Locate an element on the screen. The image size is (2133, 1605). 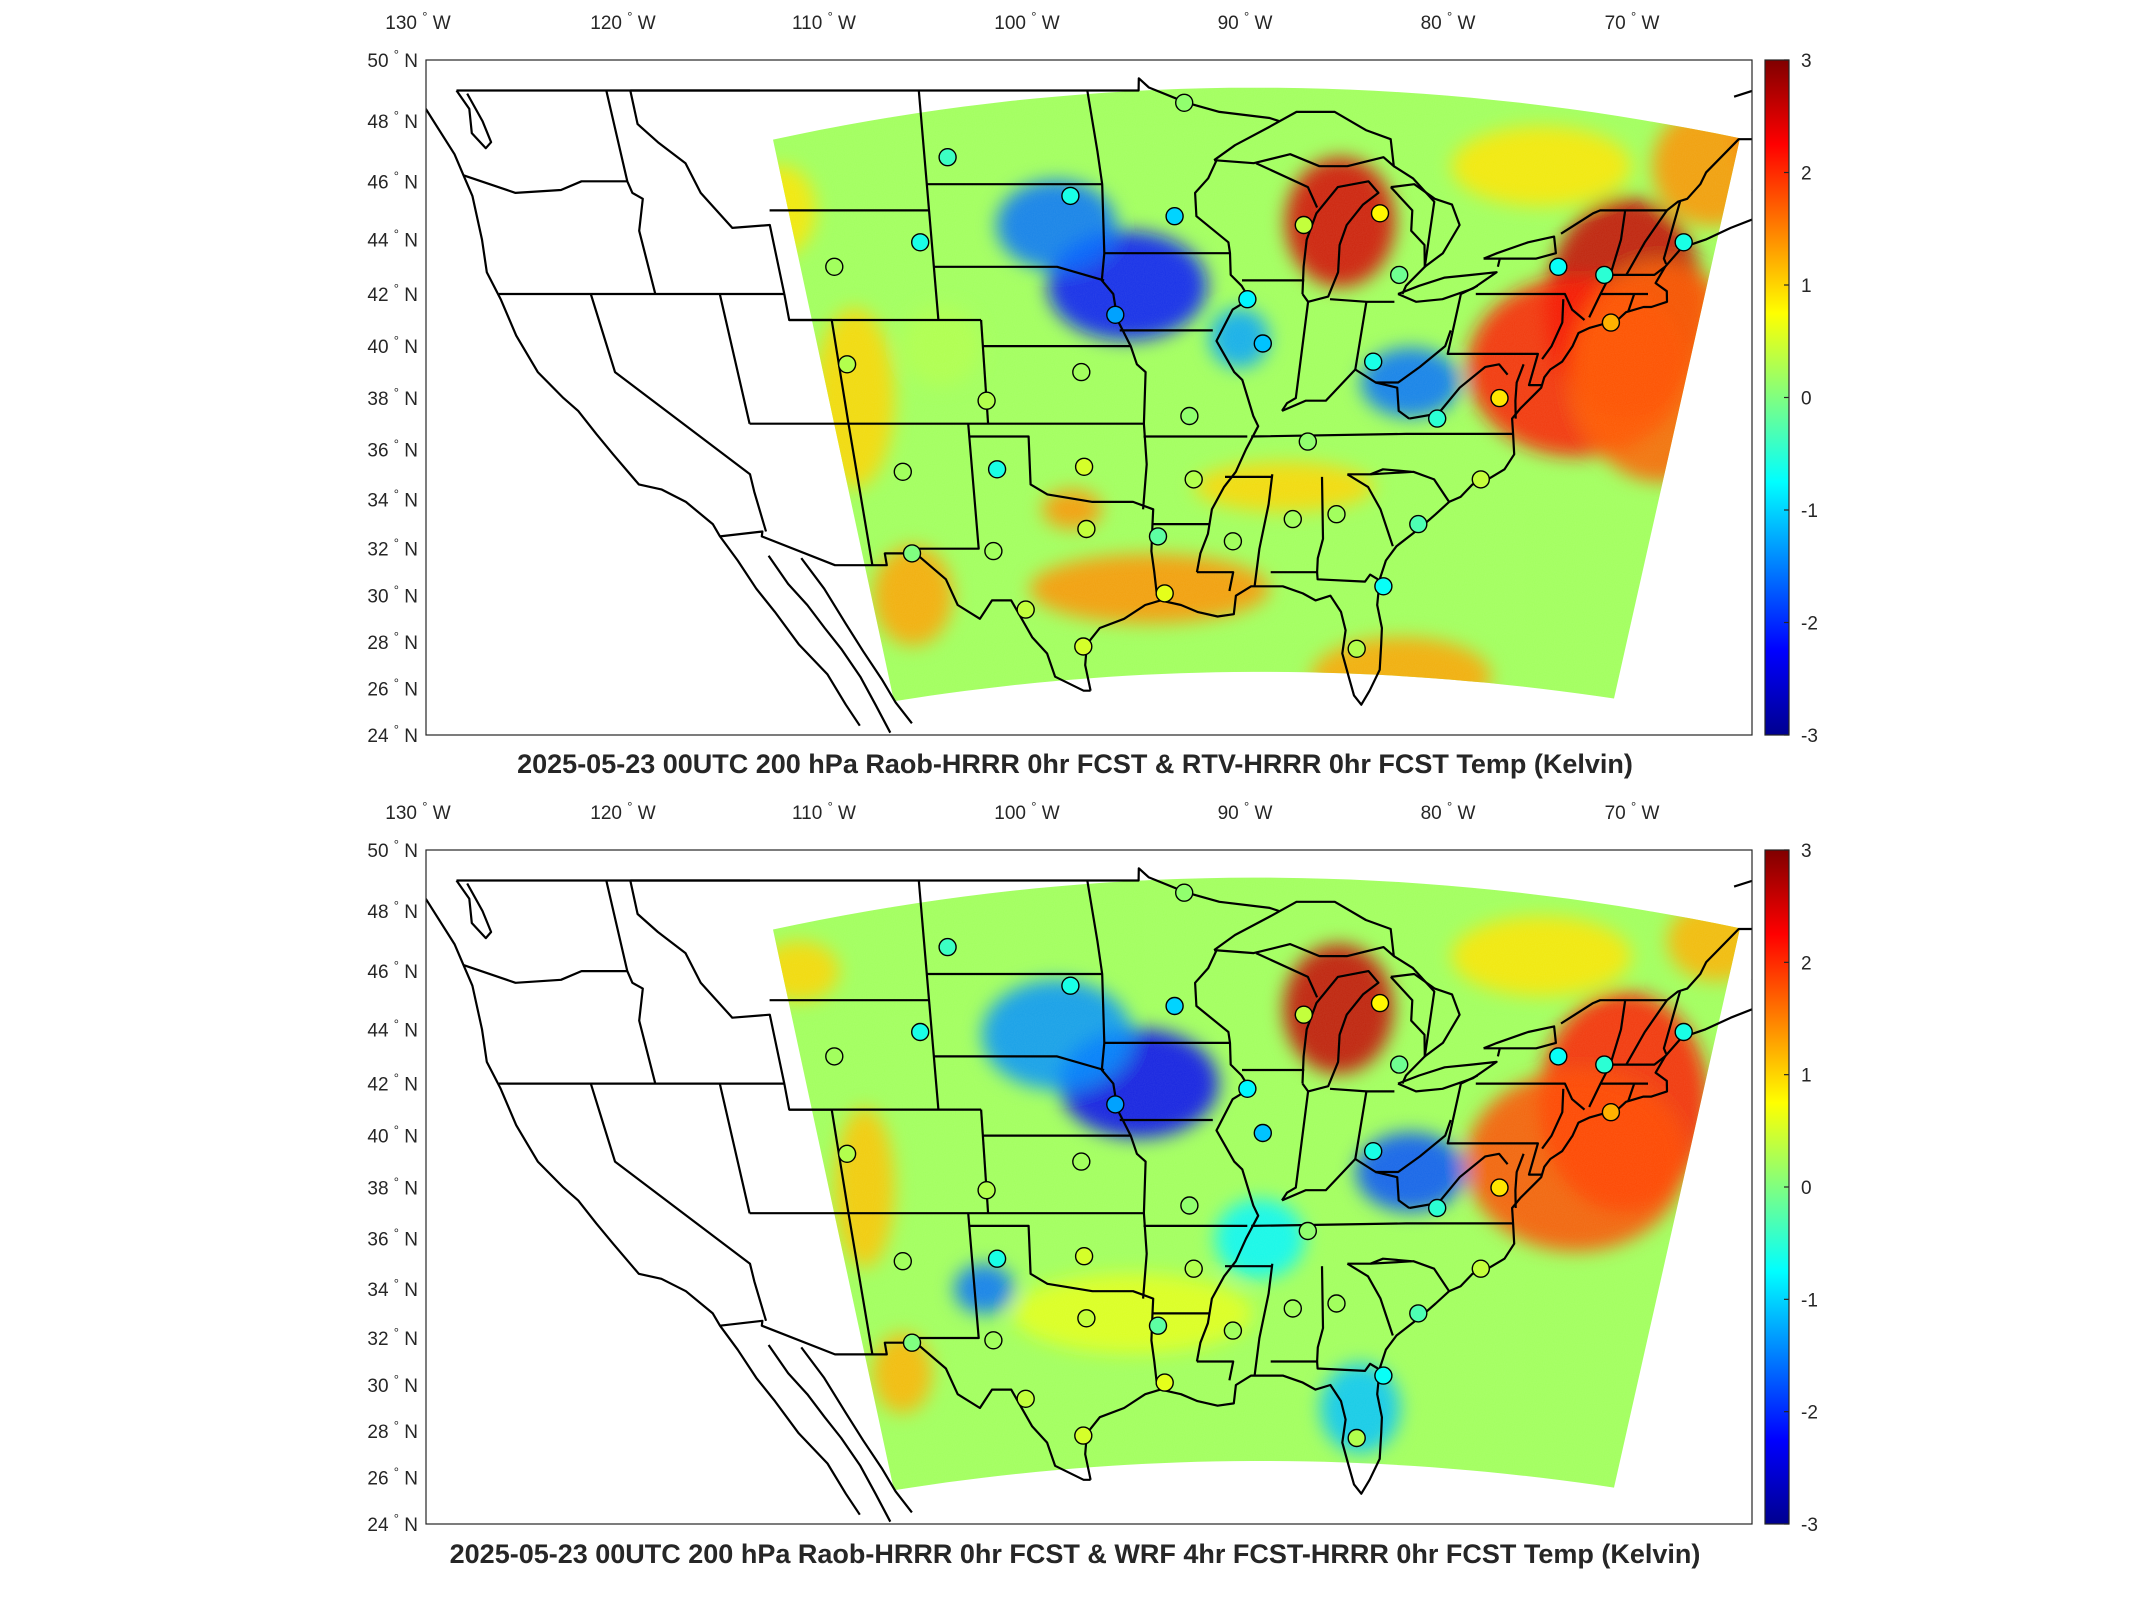
latitude-tick-label: 32 ° N is located at coordinates (392, 1337).